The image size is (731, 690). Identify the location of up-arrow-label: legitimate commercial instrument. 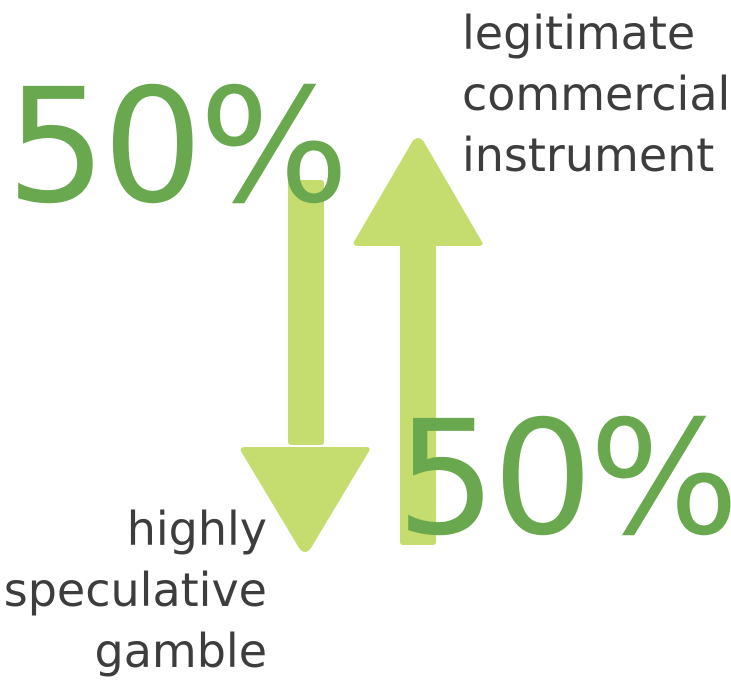
(596, 94).